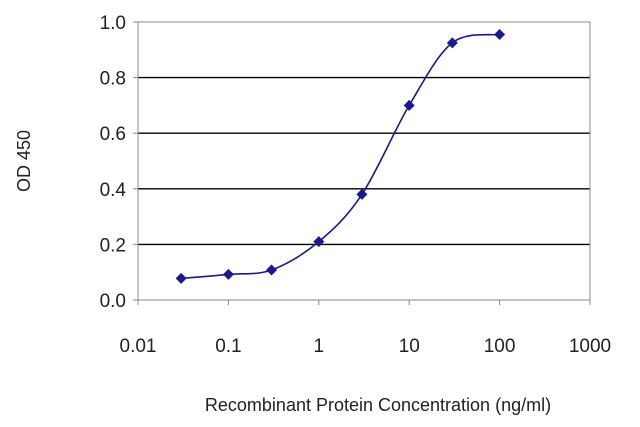 This screenshot has width=640, height=427. What do you see at coordinates (113, 245) in the screenshot?
I see `y-tick-label-1: 0.2` at bounding box center [113, 245].